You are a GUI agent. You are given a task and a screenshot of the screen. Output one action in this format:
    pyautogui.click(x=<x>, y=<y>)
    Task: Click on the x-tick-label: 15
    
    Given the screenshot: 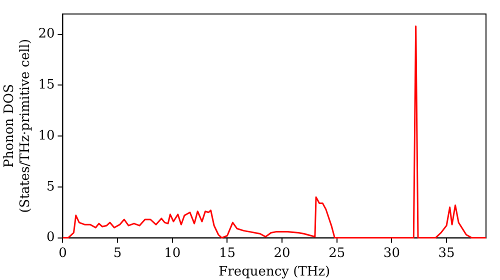 What is the action you would take?
    pyautogui.click(x=227, y=253)
    